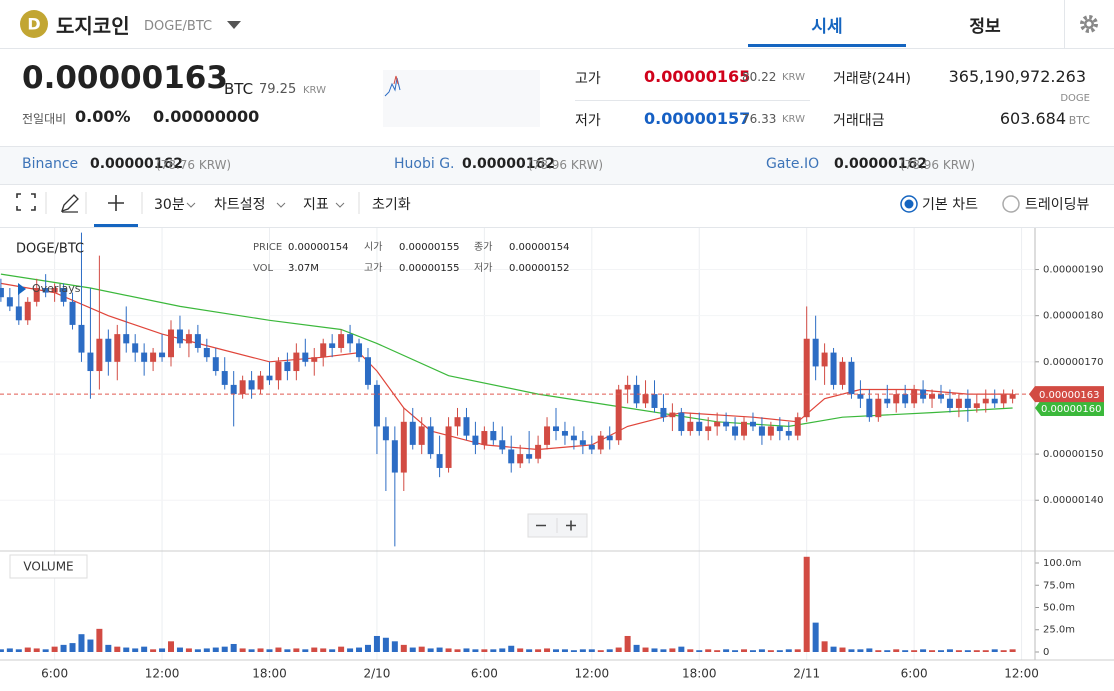 The image size is (1114, 691). I want to click on x-tick-label: 2/11, so click(806, 674).